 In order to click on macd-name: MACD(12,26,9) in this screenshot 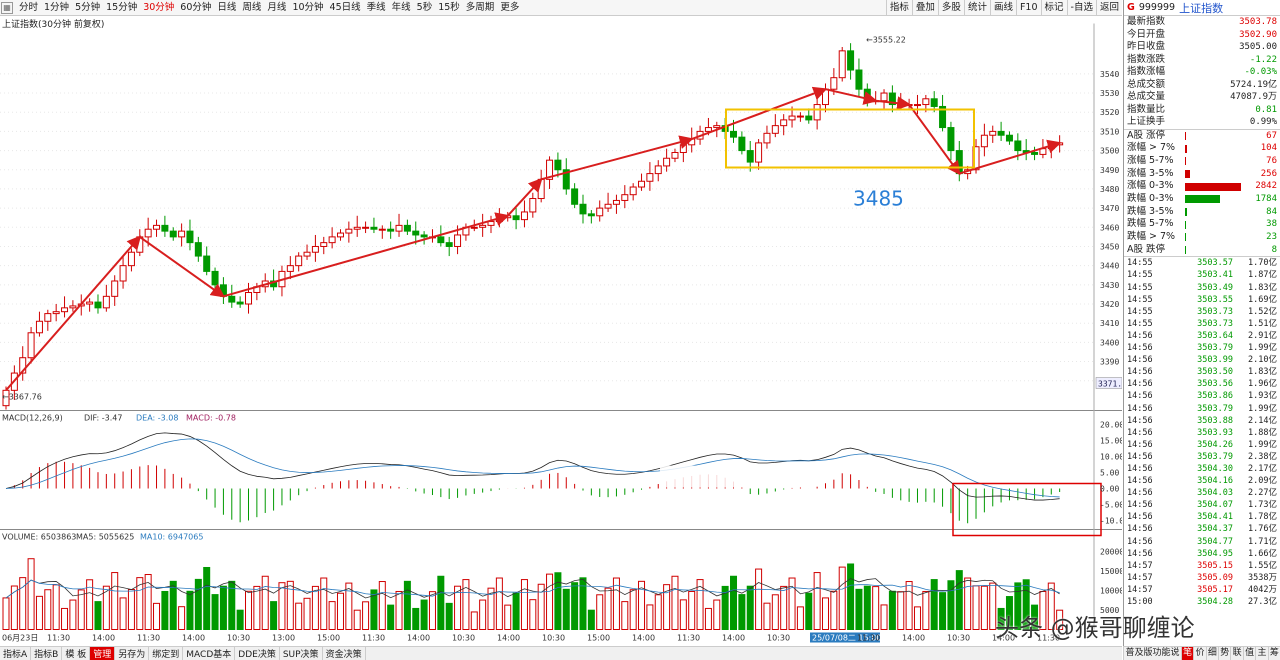, I will do `click(32, 418)`.